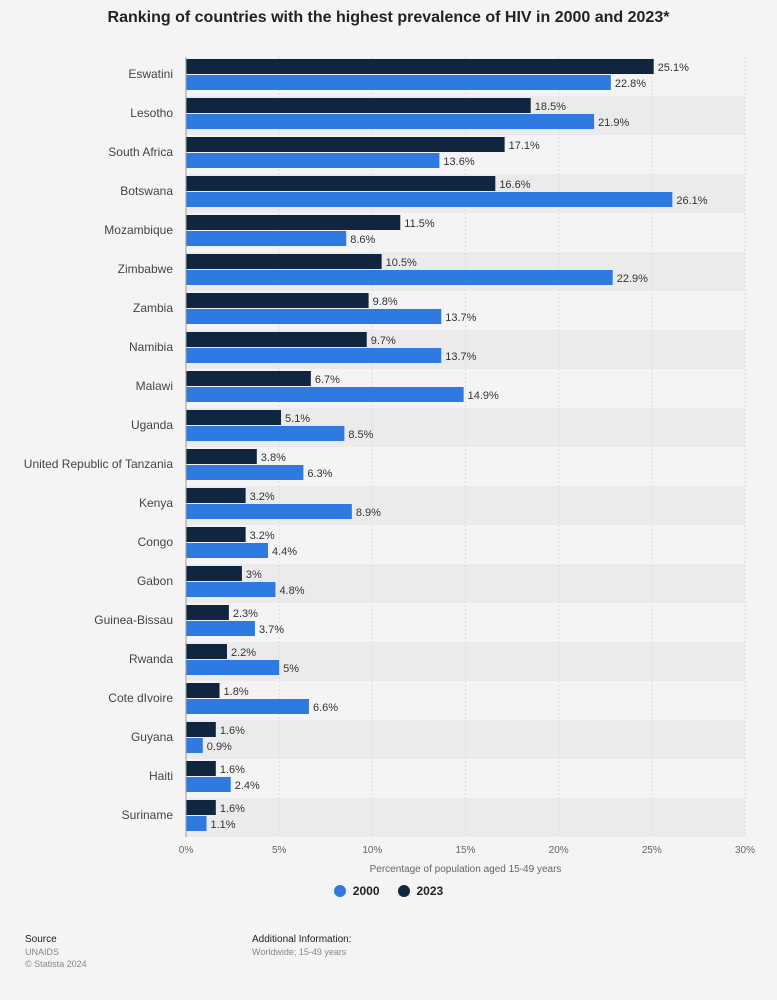  What do you see at coordinates (291, 591) in the screenshot?
I see `value-label-2000: 4.8%` at bounding box center [291, 591].